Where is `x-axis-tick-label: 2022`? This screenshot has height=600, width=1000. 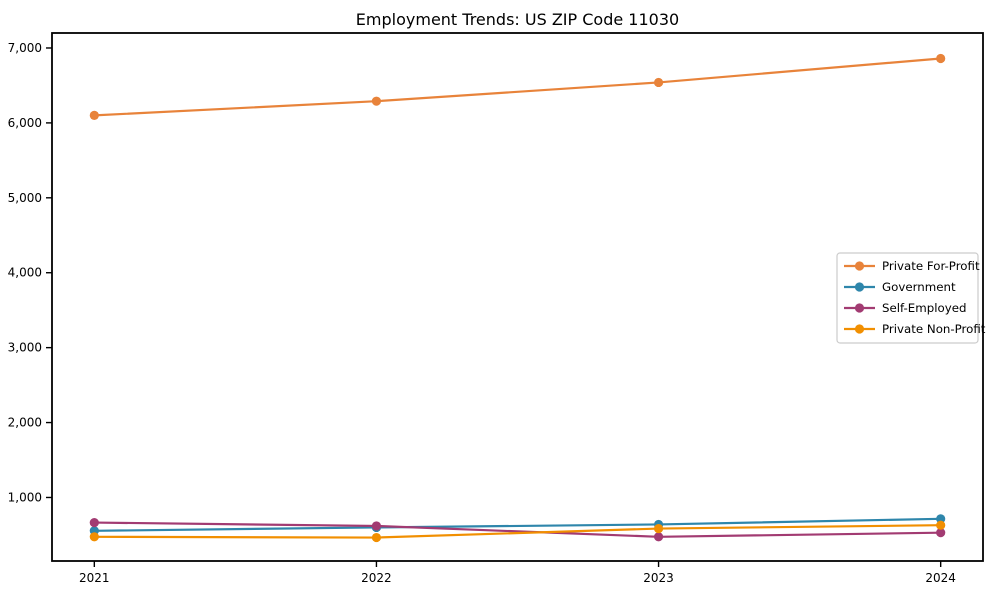
x-axis-tick-label: 2022 is located at coordinates (376, 578).